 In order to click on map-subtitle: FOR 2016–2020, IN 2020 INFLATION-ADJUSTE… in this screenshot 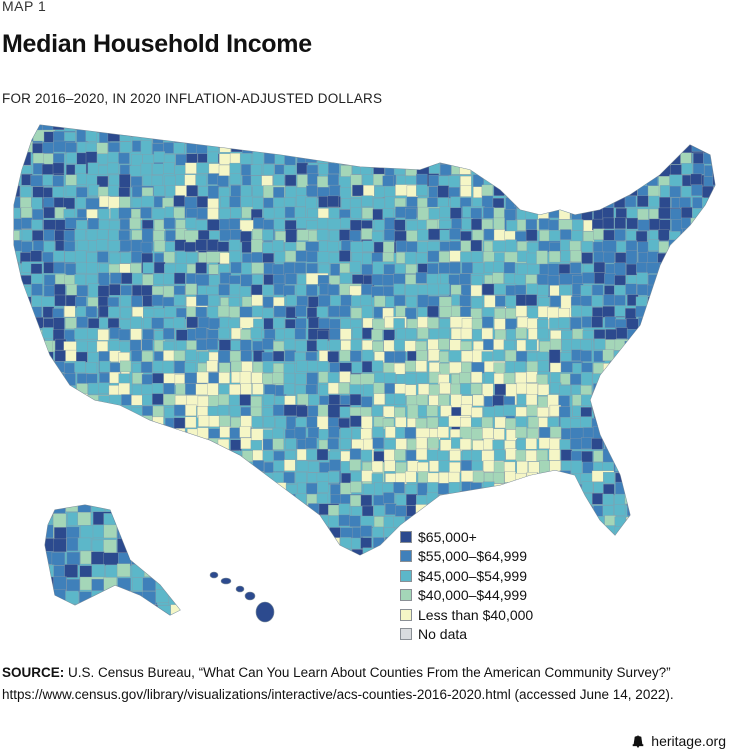, I will do `click(192, 98)`.